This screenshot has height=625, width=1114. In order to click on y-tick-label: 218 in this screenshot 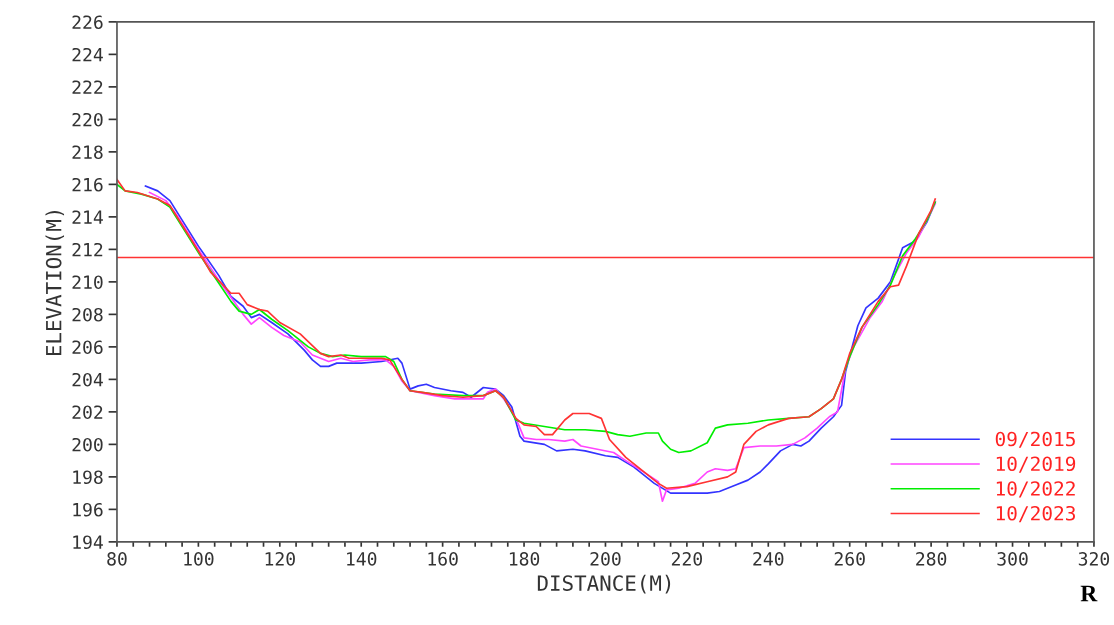, I will do `click(87, 152)`.